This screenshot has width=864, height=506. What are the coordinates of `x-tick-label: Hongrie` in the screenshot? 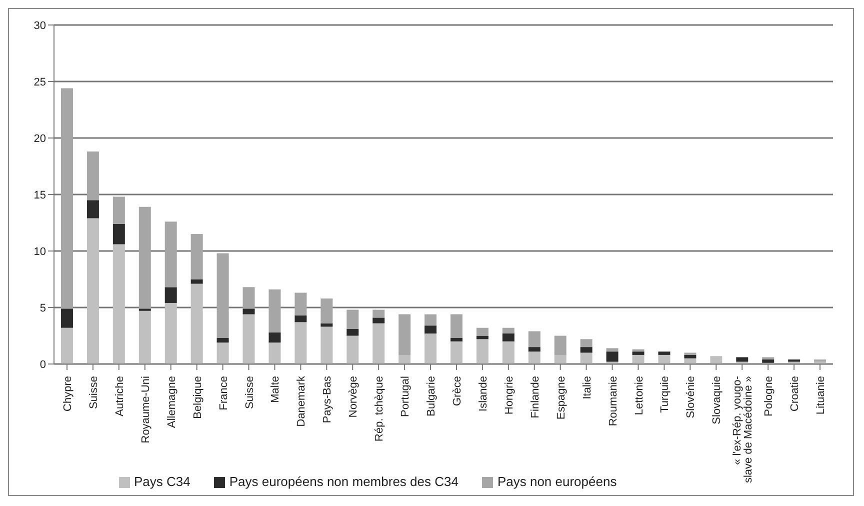 It's located at (509, 395).